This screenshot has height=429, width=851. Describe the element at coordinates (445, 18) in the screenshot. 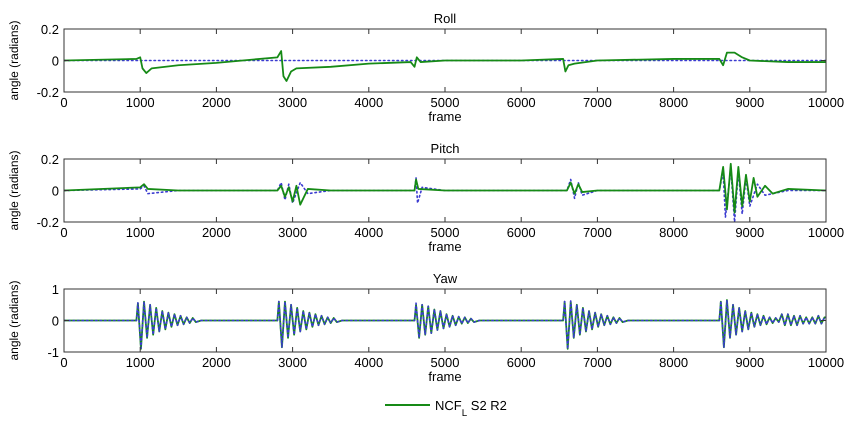

I see `chart-title: Roll` at that location.